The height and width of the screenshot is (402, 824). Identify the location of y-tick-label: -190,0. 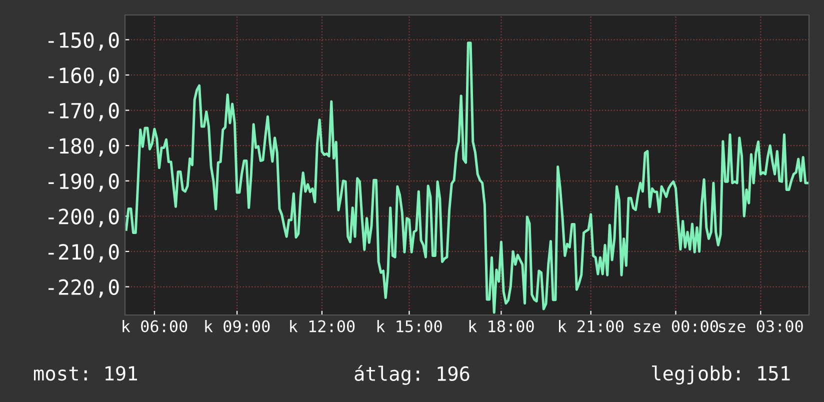
(83, 182).